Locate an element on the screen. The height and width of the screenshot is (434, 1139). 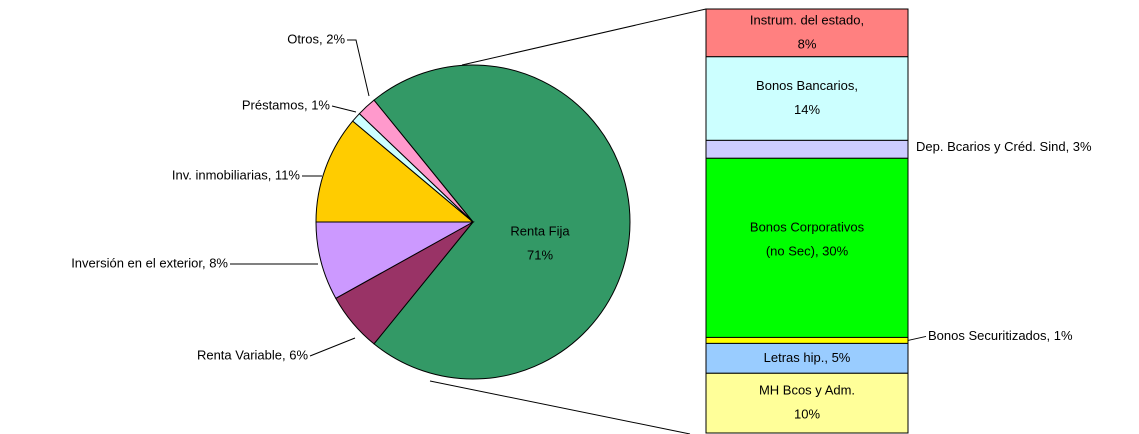
data-label: Bonos Securitizados, 1% is located at coordinates (1000, 335).